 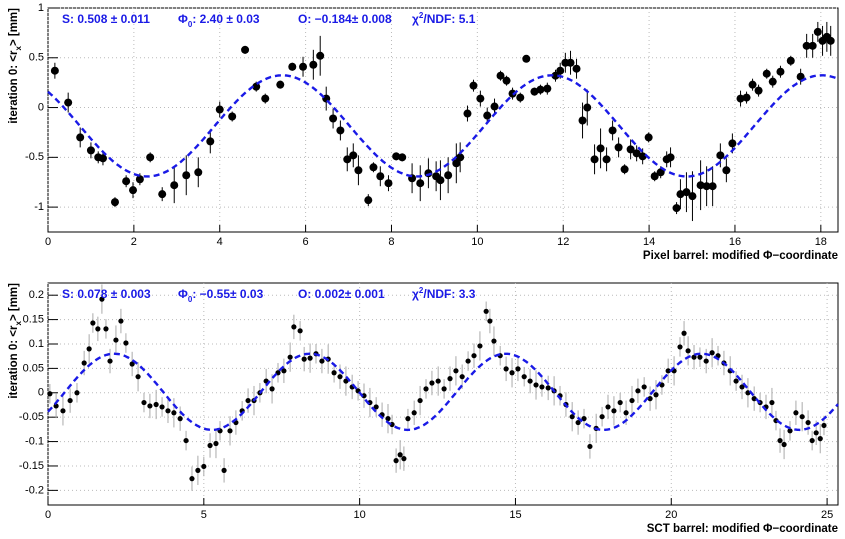 What do you see at coordinates (671, 515) in the screenshot?
I see `x-tick-label: 20` at bounding box center [671, 515].